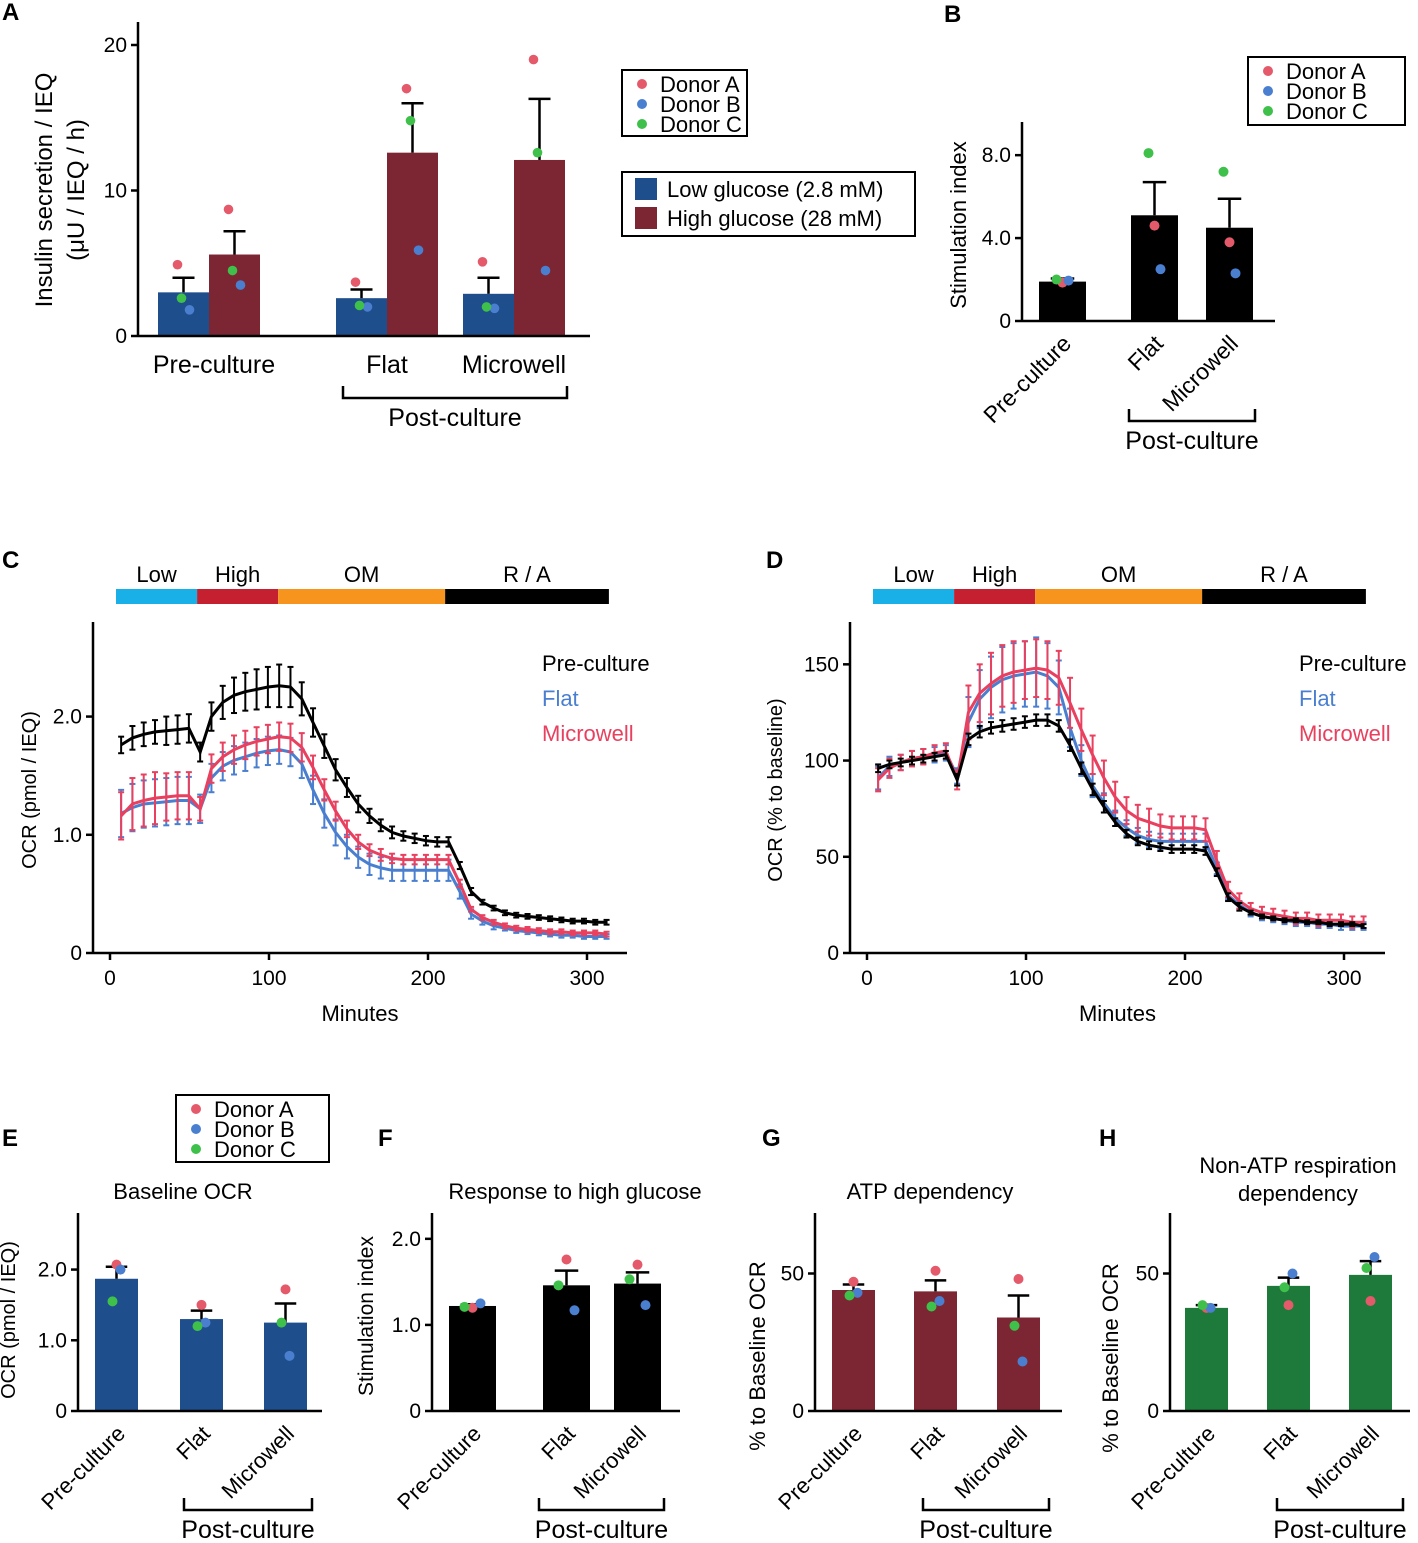 The width and height of the screenshot is (1418, 1543). I want to click on phase-segment-ra, so click(1284, 596).